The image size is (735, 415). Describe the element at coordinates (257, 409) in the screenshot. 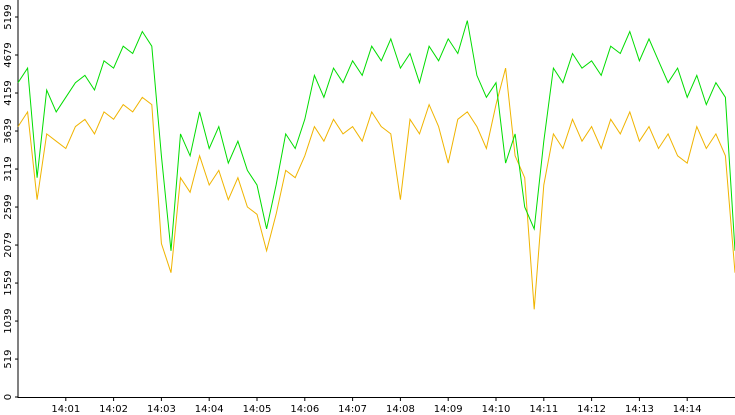

I see `x-tick-label: 14:05` at that location.